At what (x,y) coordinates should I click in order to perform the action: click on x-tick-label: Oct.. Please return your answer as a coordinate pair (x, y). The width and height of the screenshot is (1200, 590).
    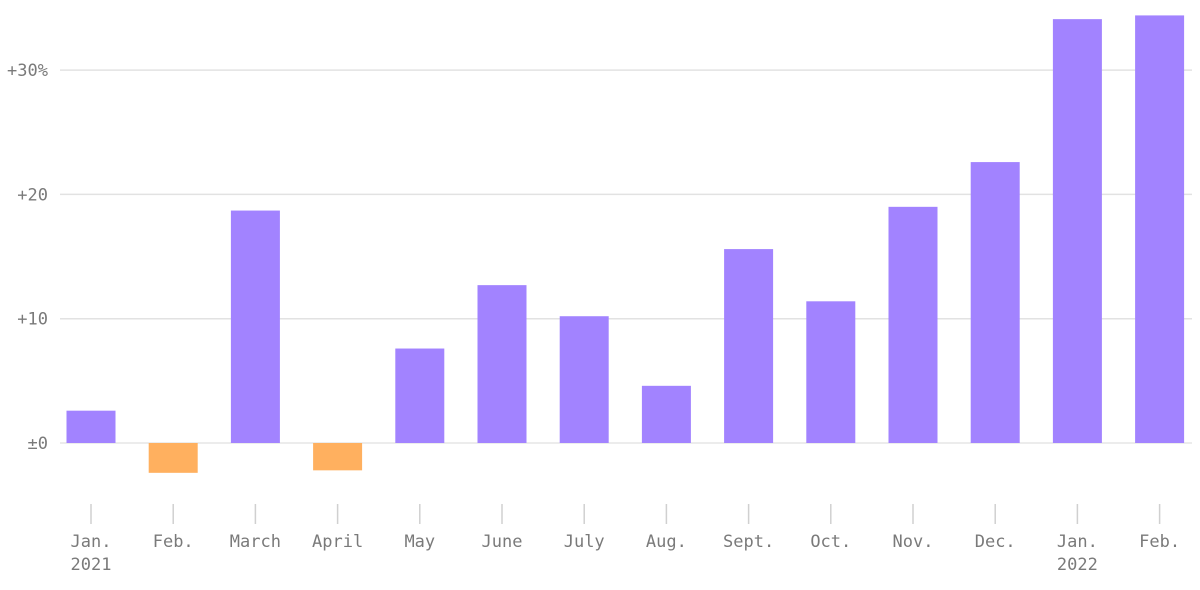
    Looking at the image, I should click on (830, 542).